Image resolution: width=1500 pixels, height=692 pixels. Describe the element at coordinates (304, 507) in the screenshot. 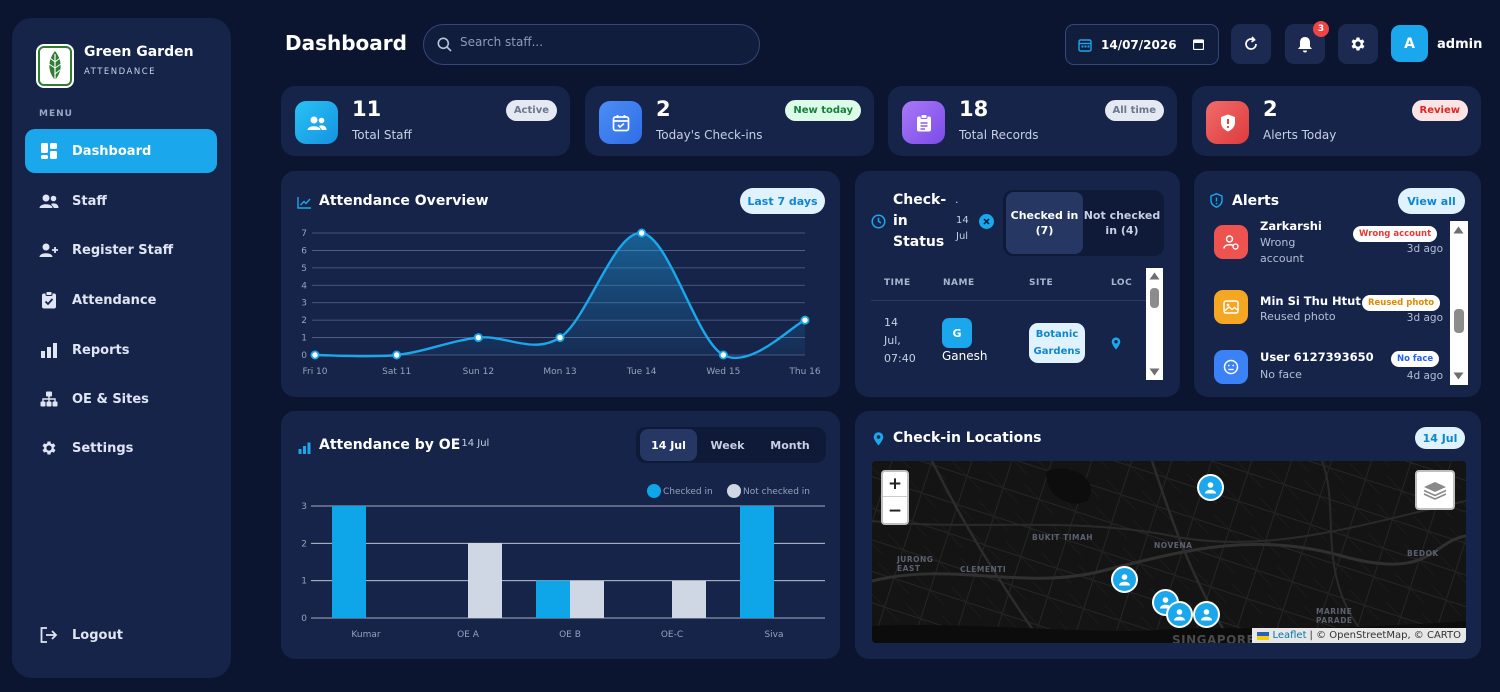

I see `y-tick-label: 3` at that location.